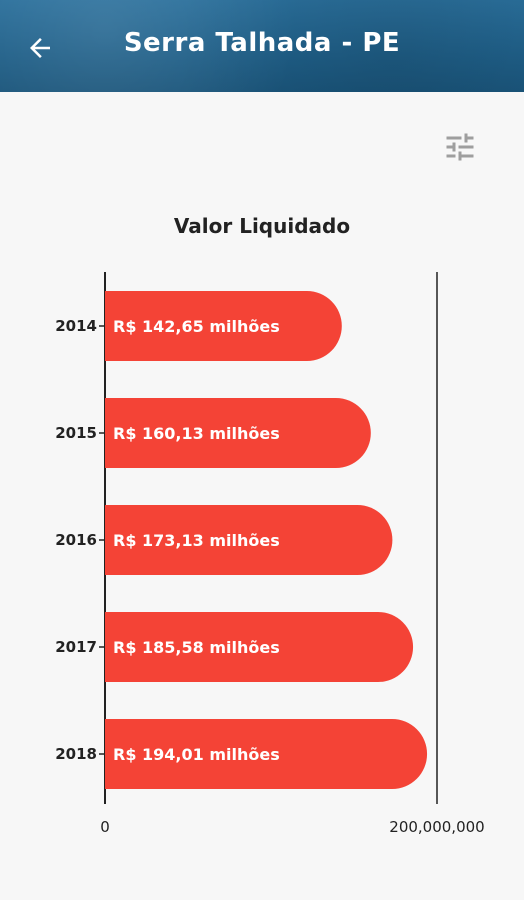 The image size is (524, 900). Describe the element at coordinates (196, 540) in the screenshot. I see `data-label: R$ 173,13 milhões` at that location.